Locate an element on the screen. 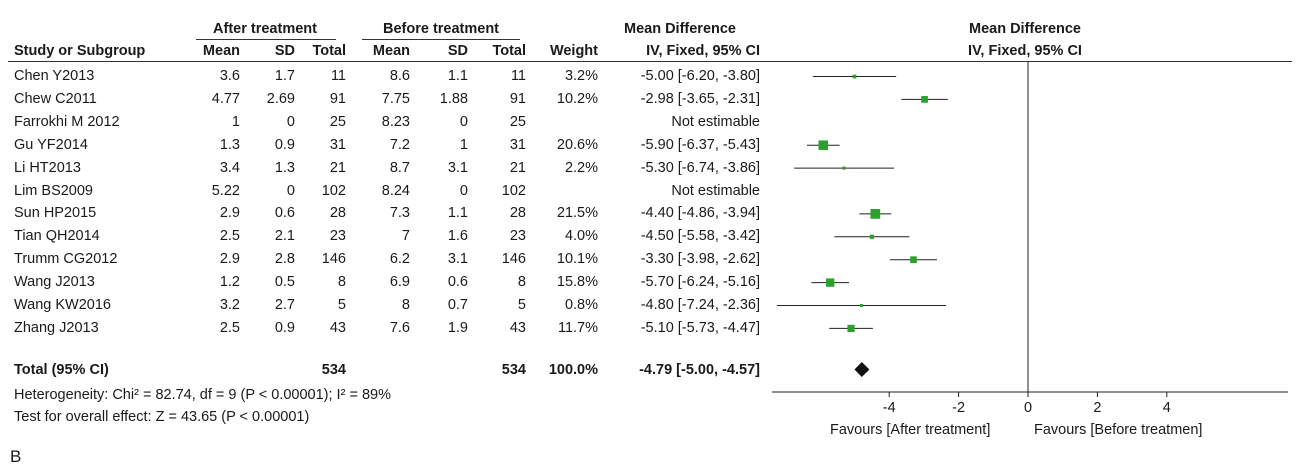  cell-mean1: 4.77 is located at coordinates (225, 98).